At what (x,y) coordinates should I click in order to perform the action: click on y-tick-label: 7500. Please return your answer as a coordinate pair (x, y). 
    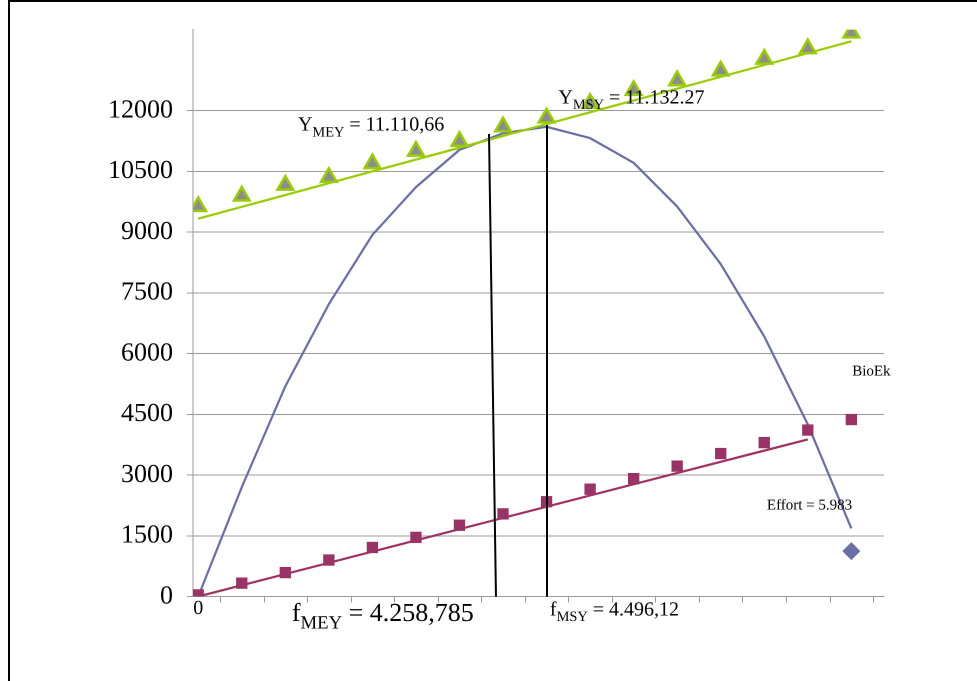
    Looking at the image, I should click on (147, 291).